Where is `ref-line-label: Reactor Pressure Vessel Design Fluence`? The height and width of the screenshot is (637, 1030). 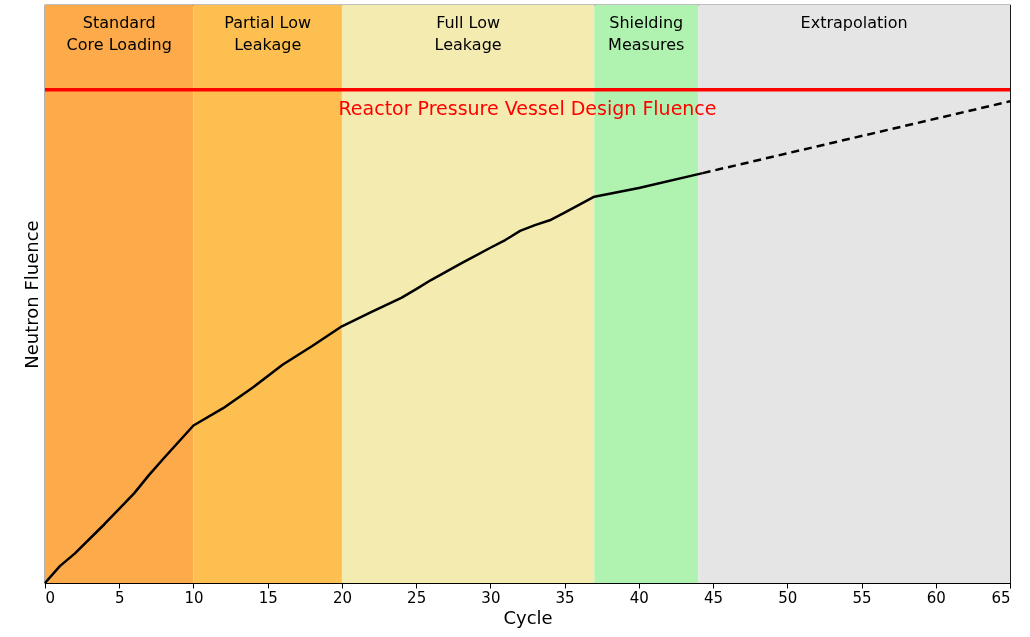
ref-line-label: Reactor Pressure Vessel Design Fluence is located at coordinates (527, 107).